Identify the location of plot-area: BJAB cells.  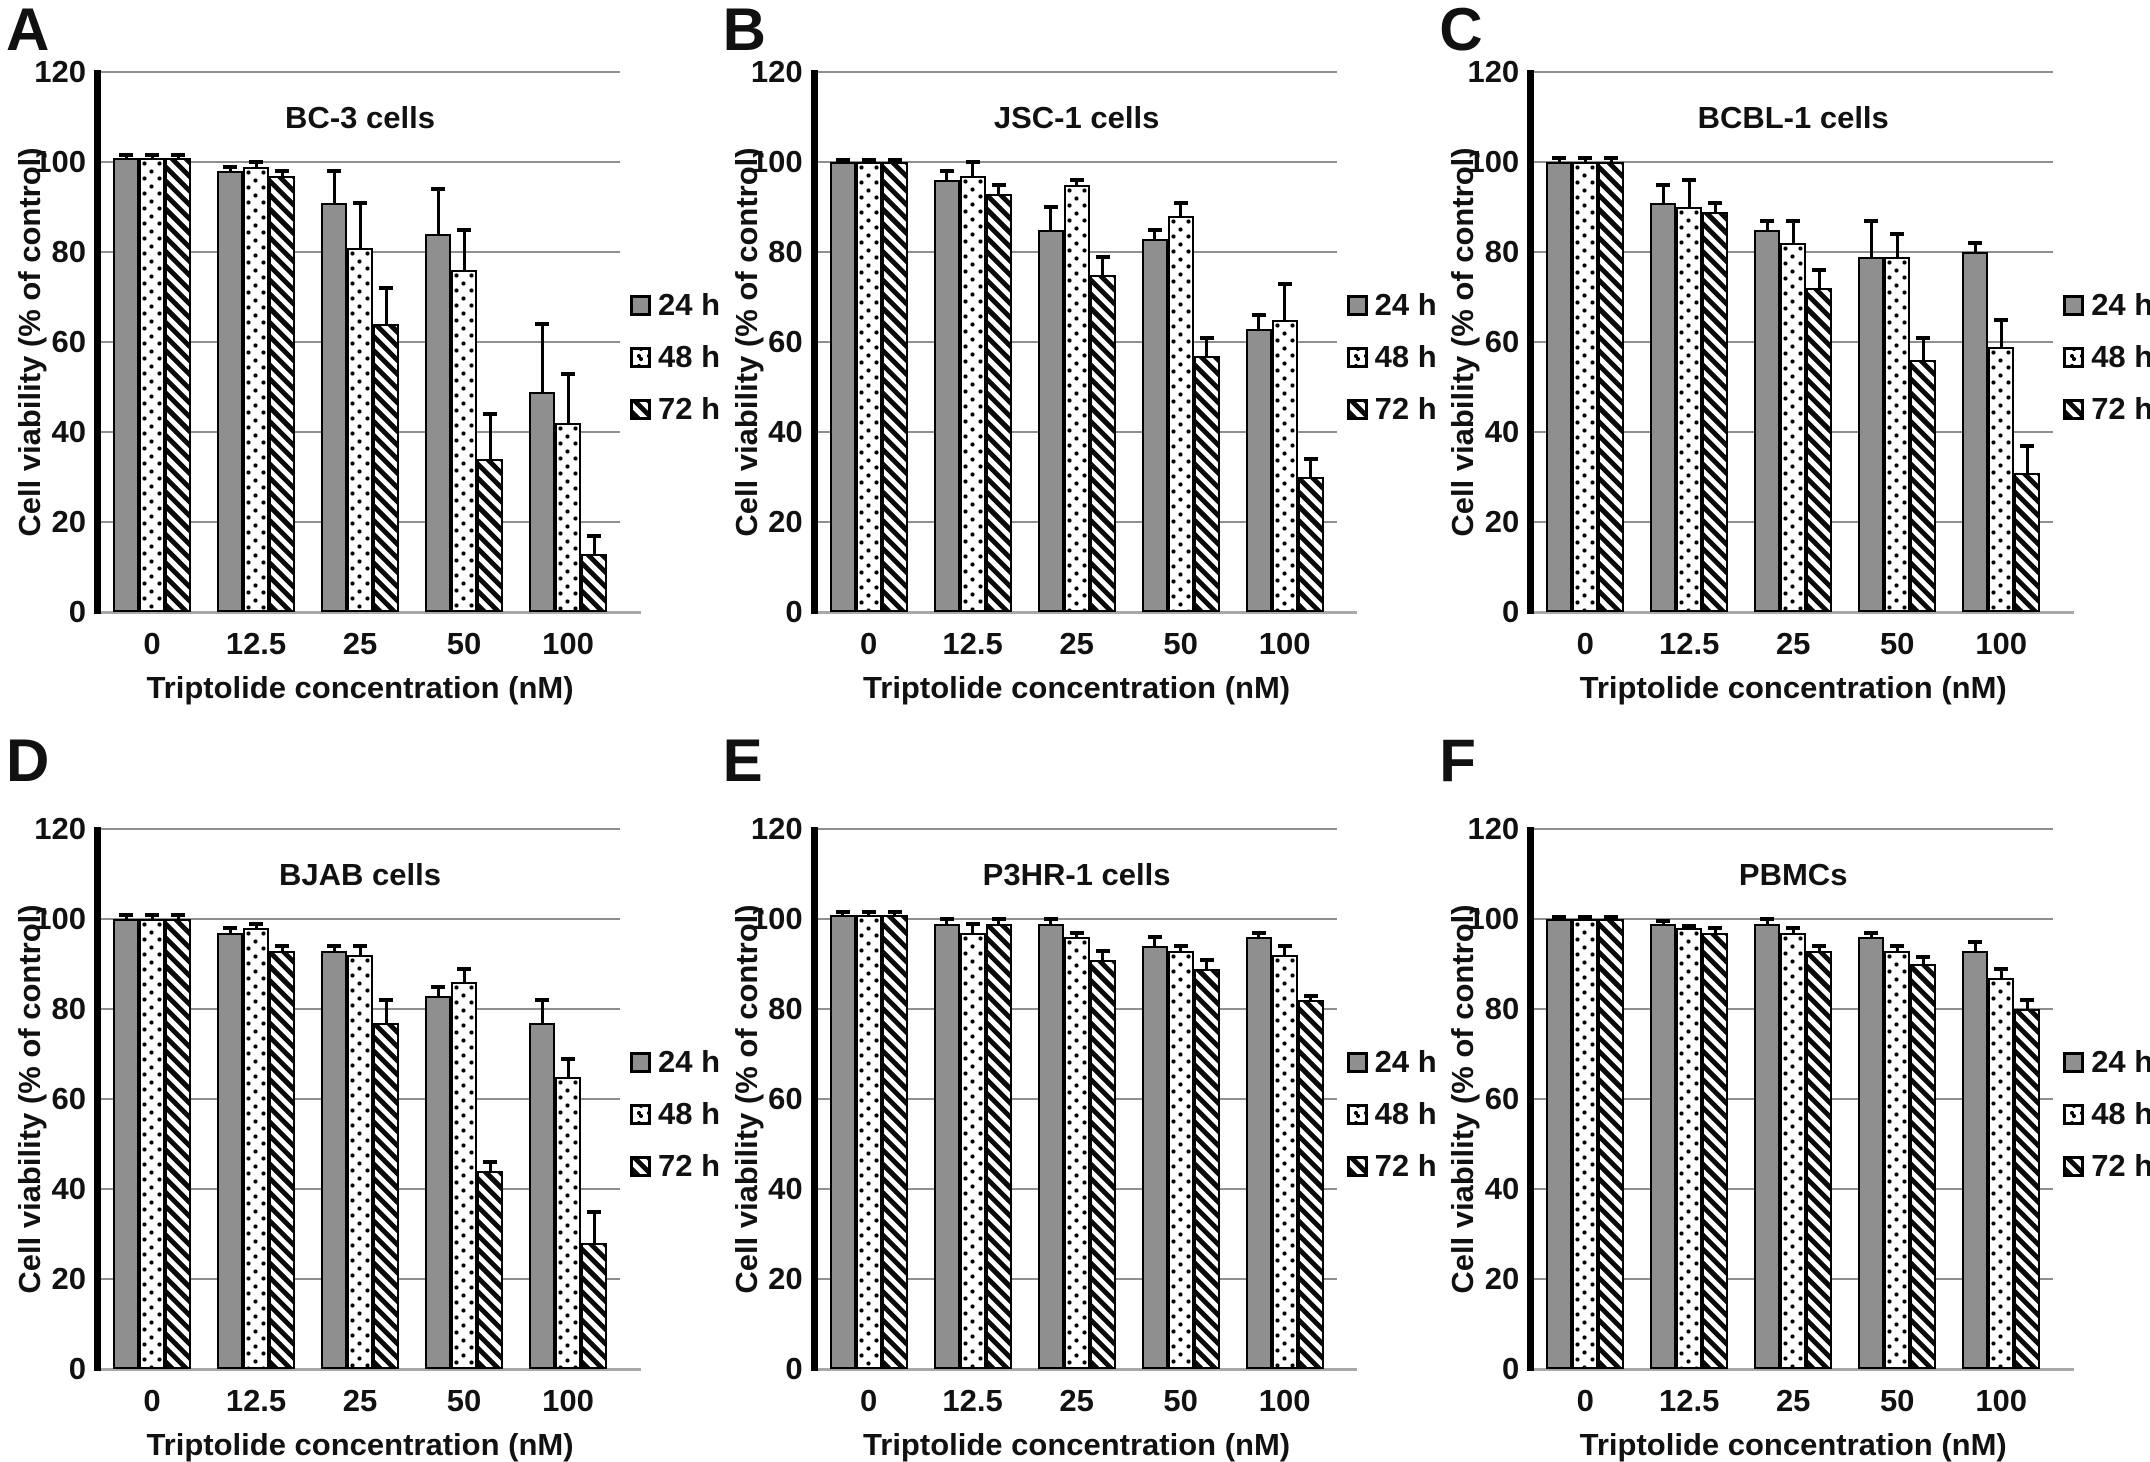
(367, 1099).